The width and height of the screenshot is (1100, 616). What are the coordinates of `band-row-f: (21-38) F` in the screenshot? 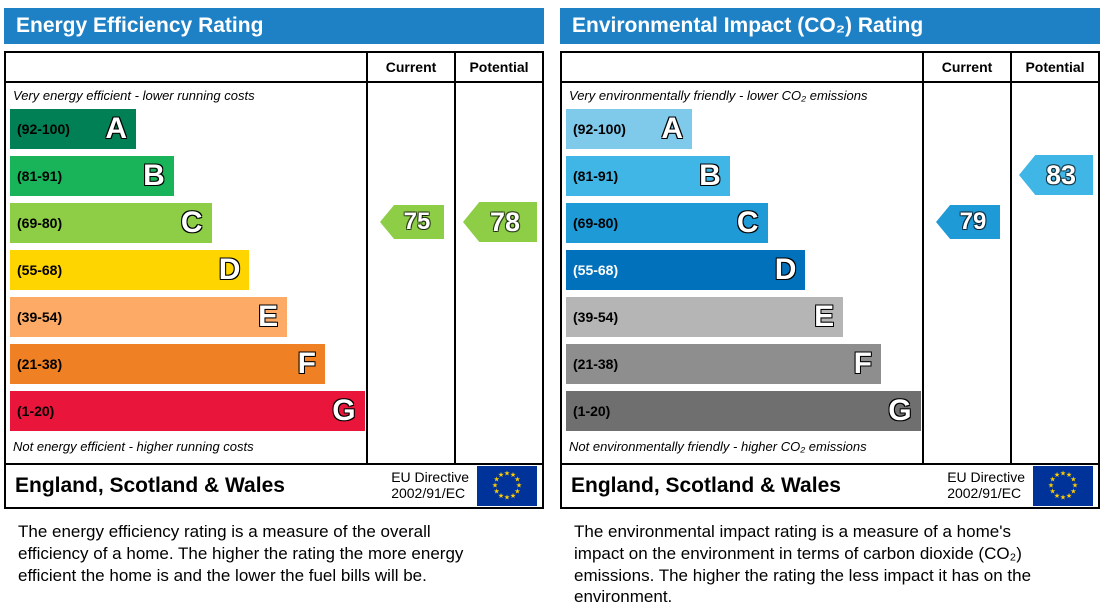 It's located at (742, 363).